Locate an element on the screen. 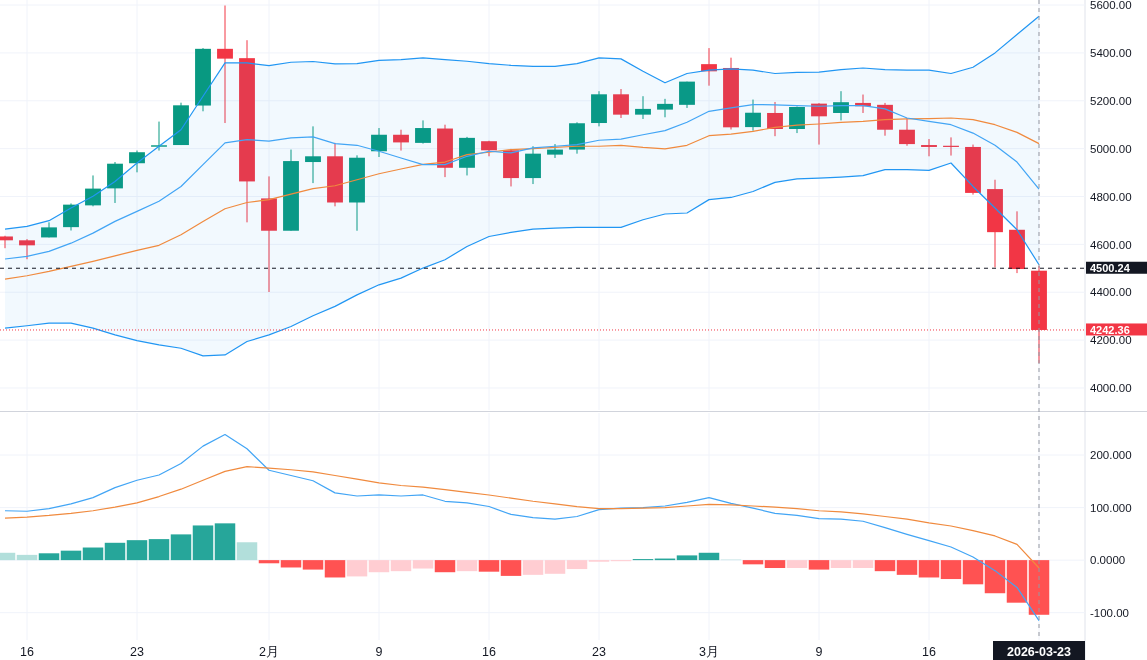 The height and width of the screenshot is (660, 1147). y-tick-label: 100.000 is located at coordinates (1111, 507).